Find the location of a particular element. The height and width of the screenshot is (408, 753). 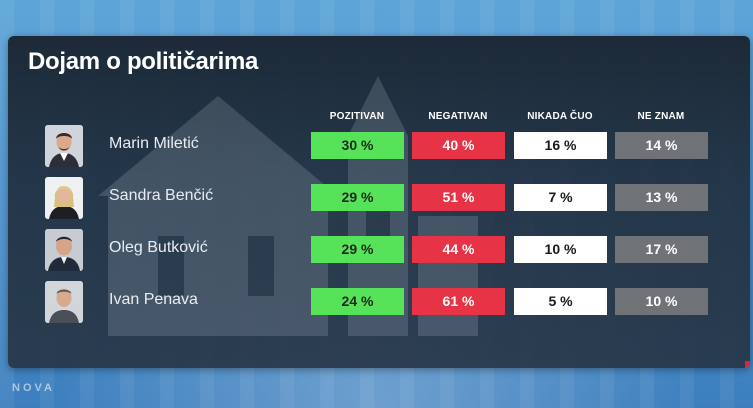

value-nikada-cuo: 16 % is located at coordinates (560, 145).